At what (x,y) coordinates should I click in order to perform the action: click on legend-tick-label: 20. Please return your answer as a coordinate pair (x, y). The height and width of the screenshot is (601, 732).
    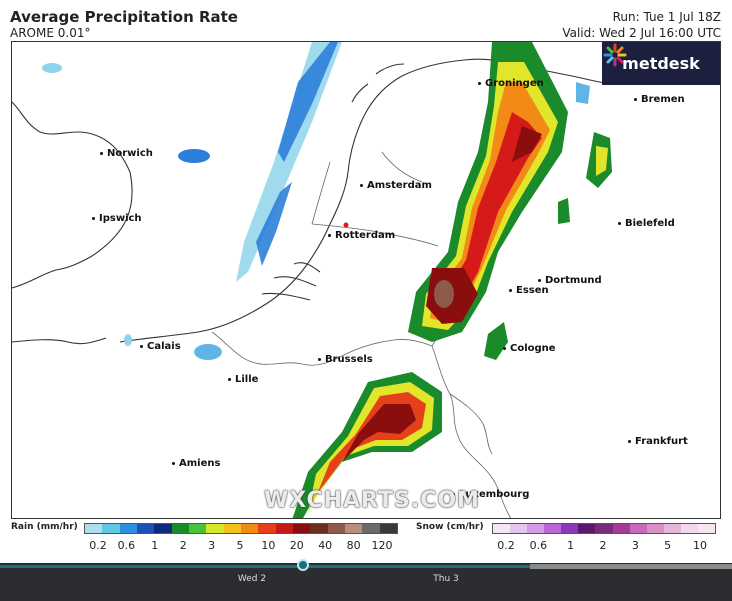
    Looking at the image, I should click on (296, 545).